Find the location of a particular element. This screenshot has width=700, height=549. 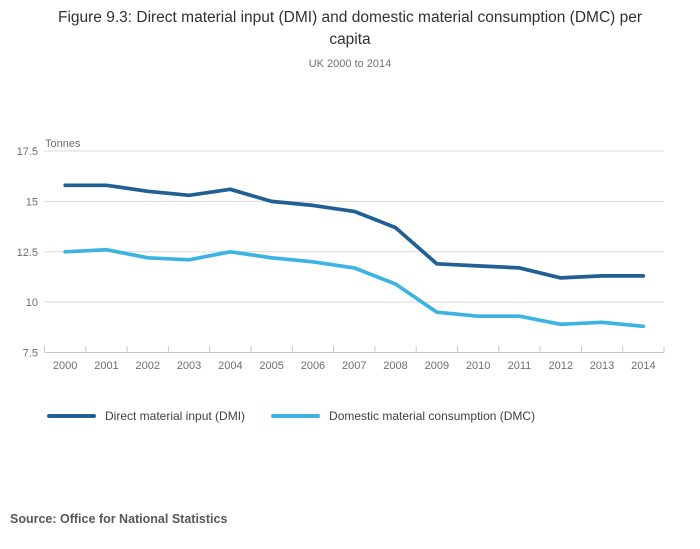

y-tick-label: 17.5 is located at coordinates (27, 152).